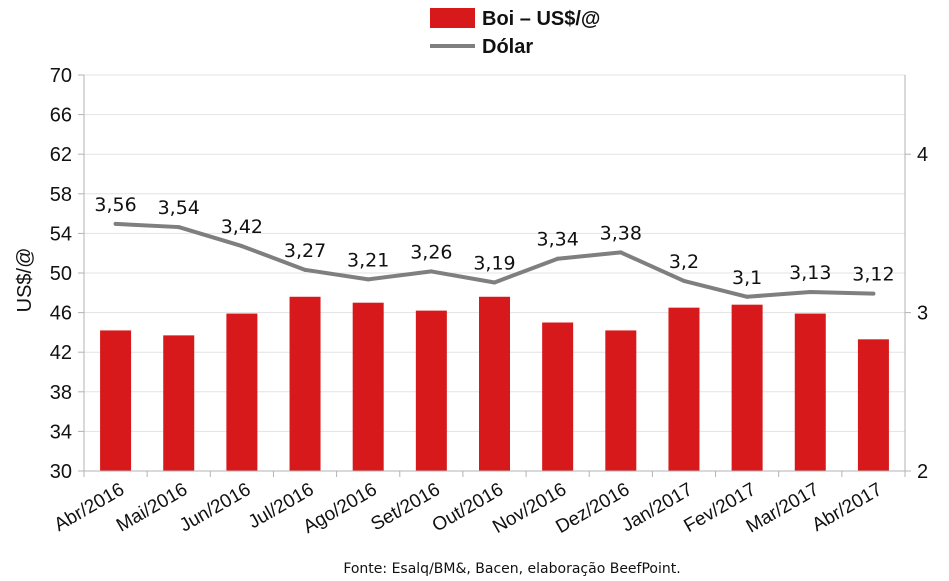 The height and width of the screenshot is (581, 949). Describe the element at coordinates (922, 472) in the screenshot. I see `y2-tick-label: 2` at that location.